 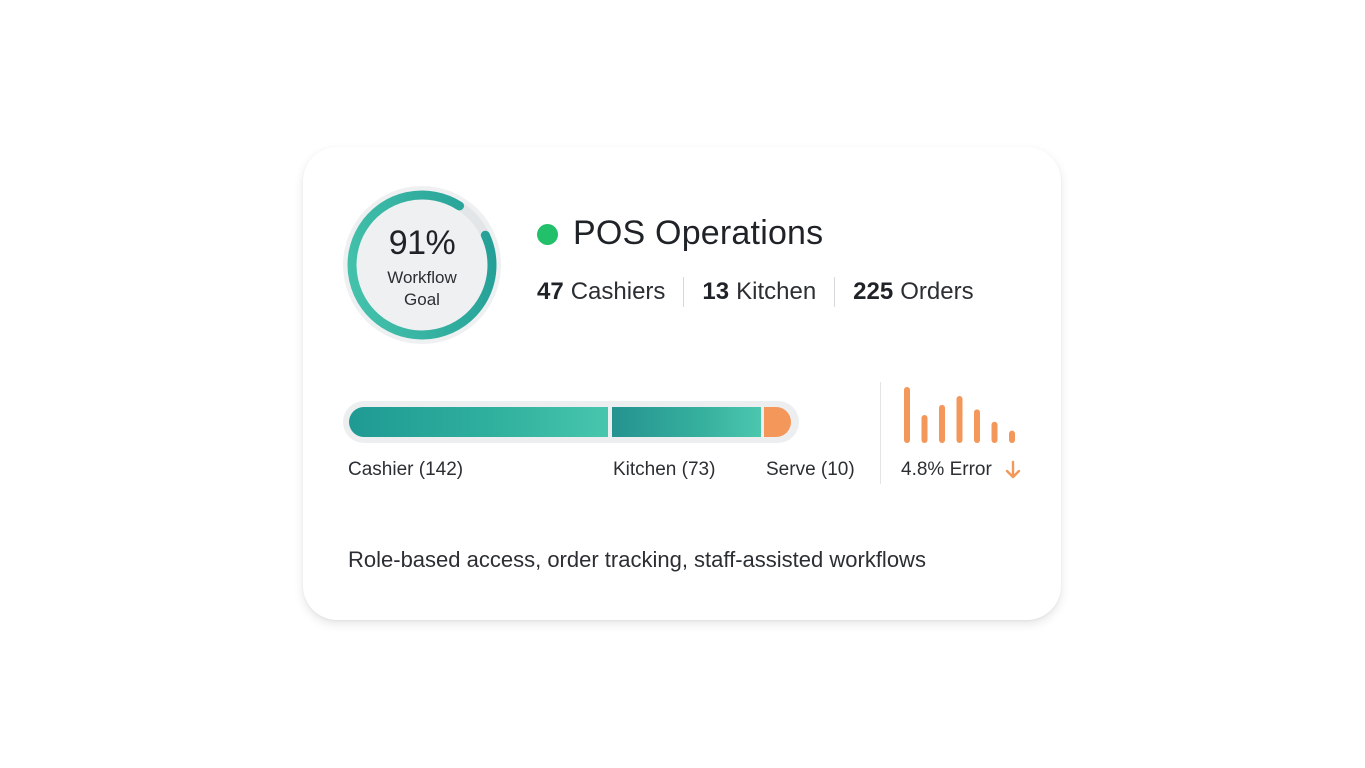 I want to click on stat-cashiers: 47 Cashiers, so click(x=601, y=292).